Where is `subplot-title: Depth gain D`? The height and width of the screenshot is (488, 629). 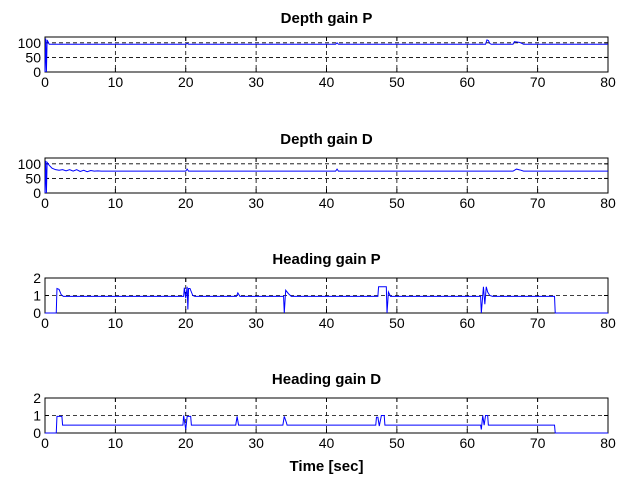 subplot-title: Depth gain D is located at coordinates (326, 139).